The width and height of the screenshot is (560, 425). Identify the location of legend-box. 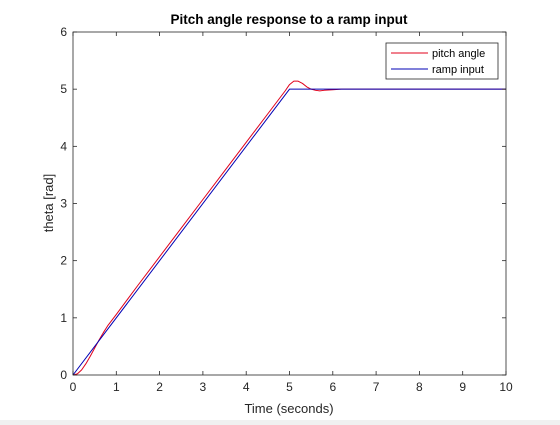
(442, 61).